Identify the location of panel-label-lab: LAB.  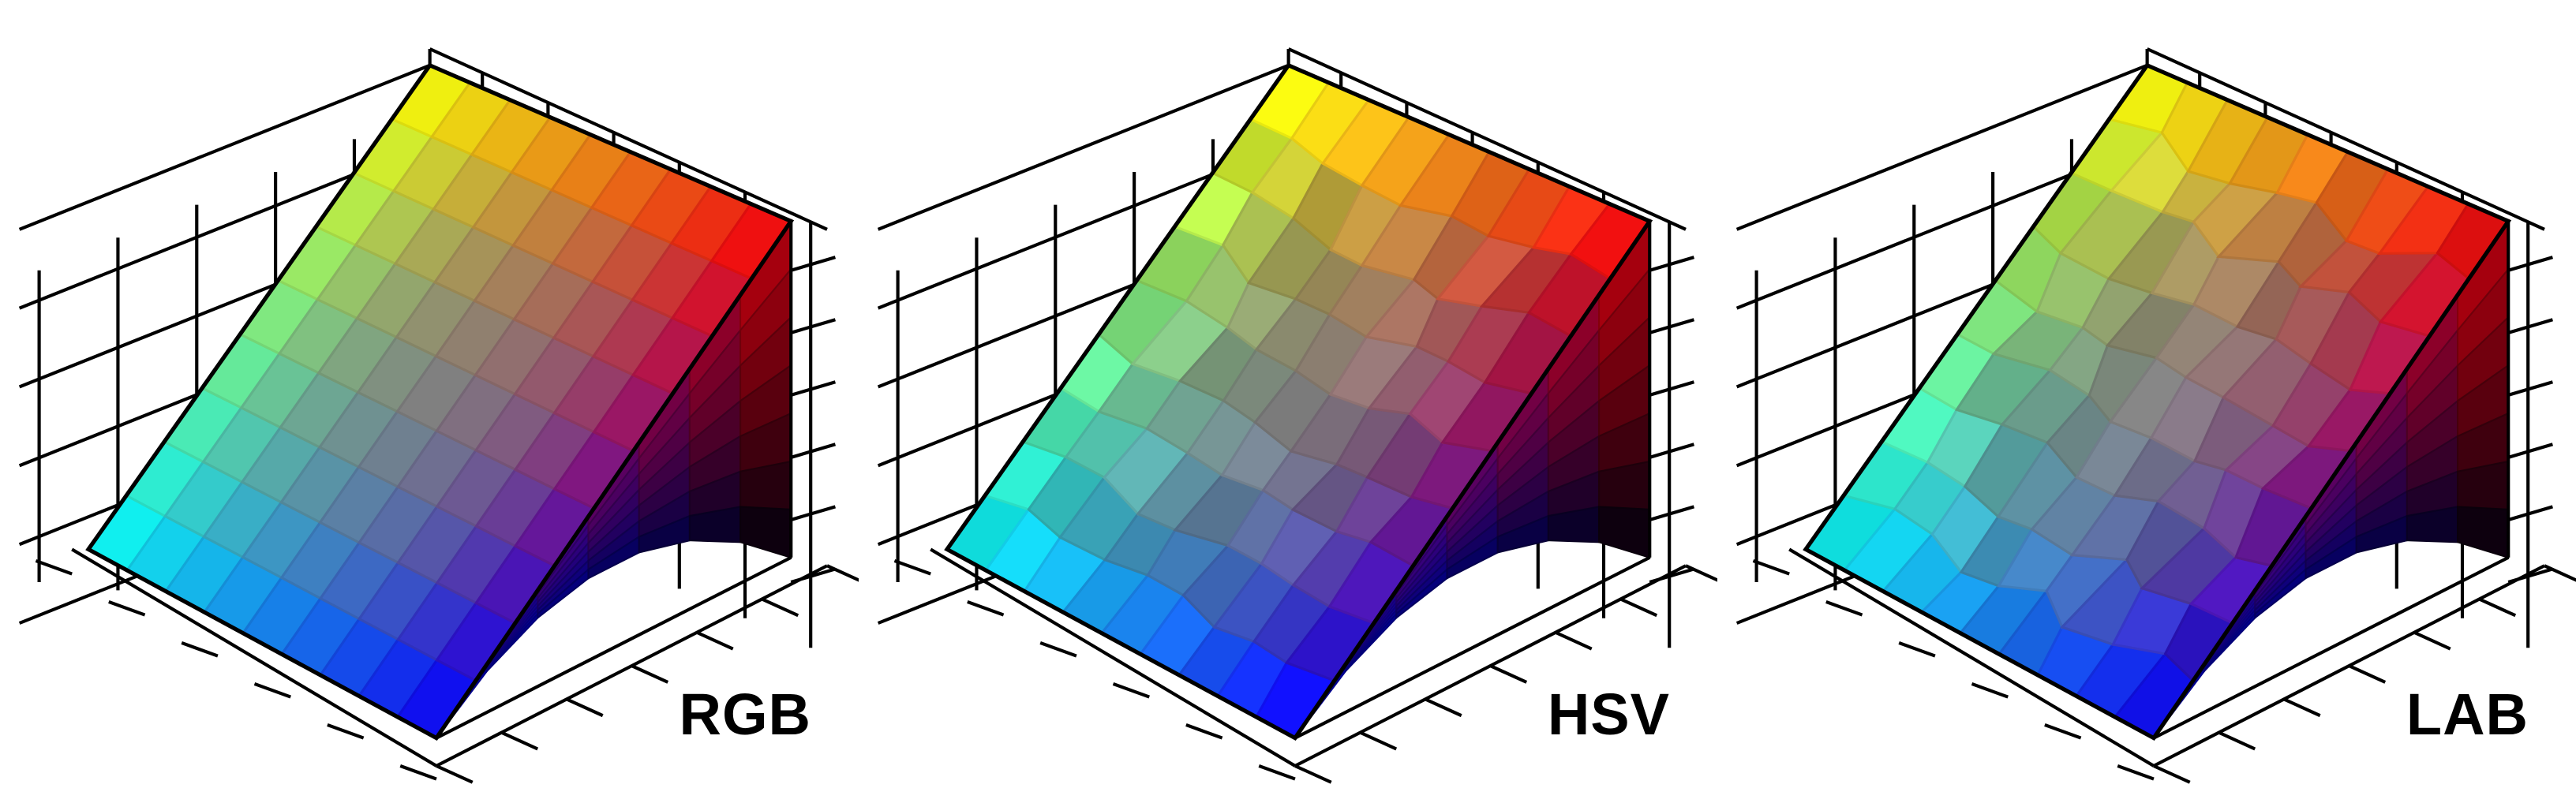
(2467, 714).